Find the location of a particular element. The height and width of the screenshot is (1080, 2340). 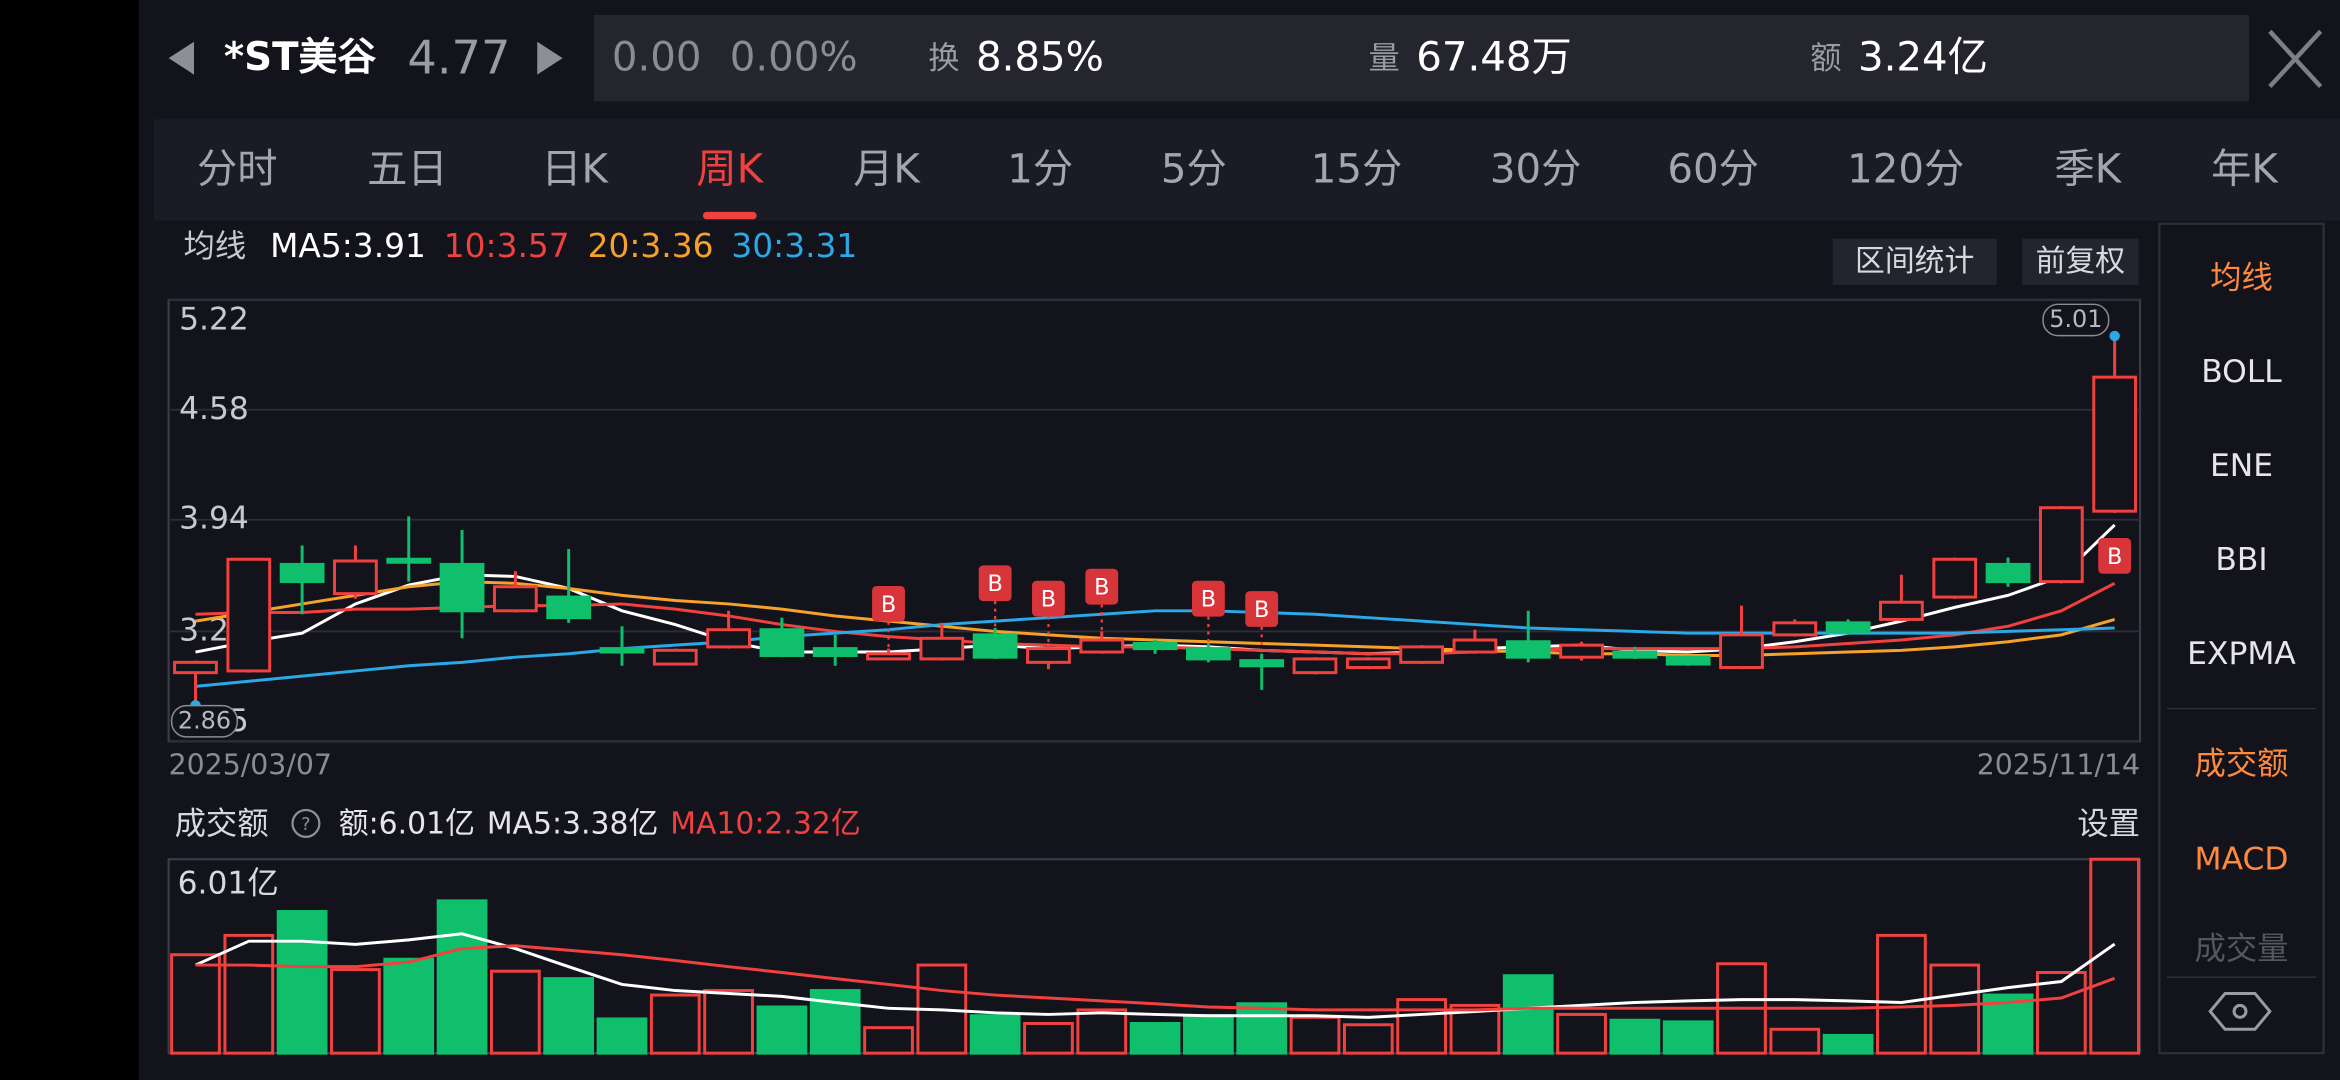

volume-legend-item: 额:6.01亿 is located at coordinates (407, 823).